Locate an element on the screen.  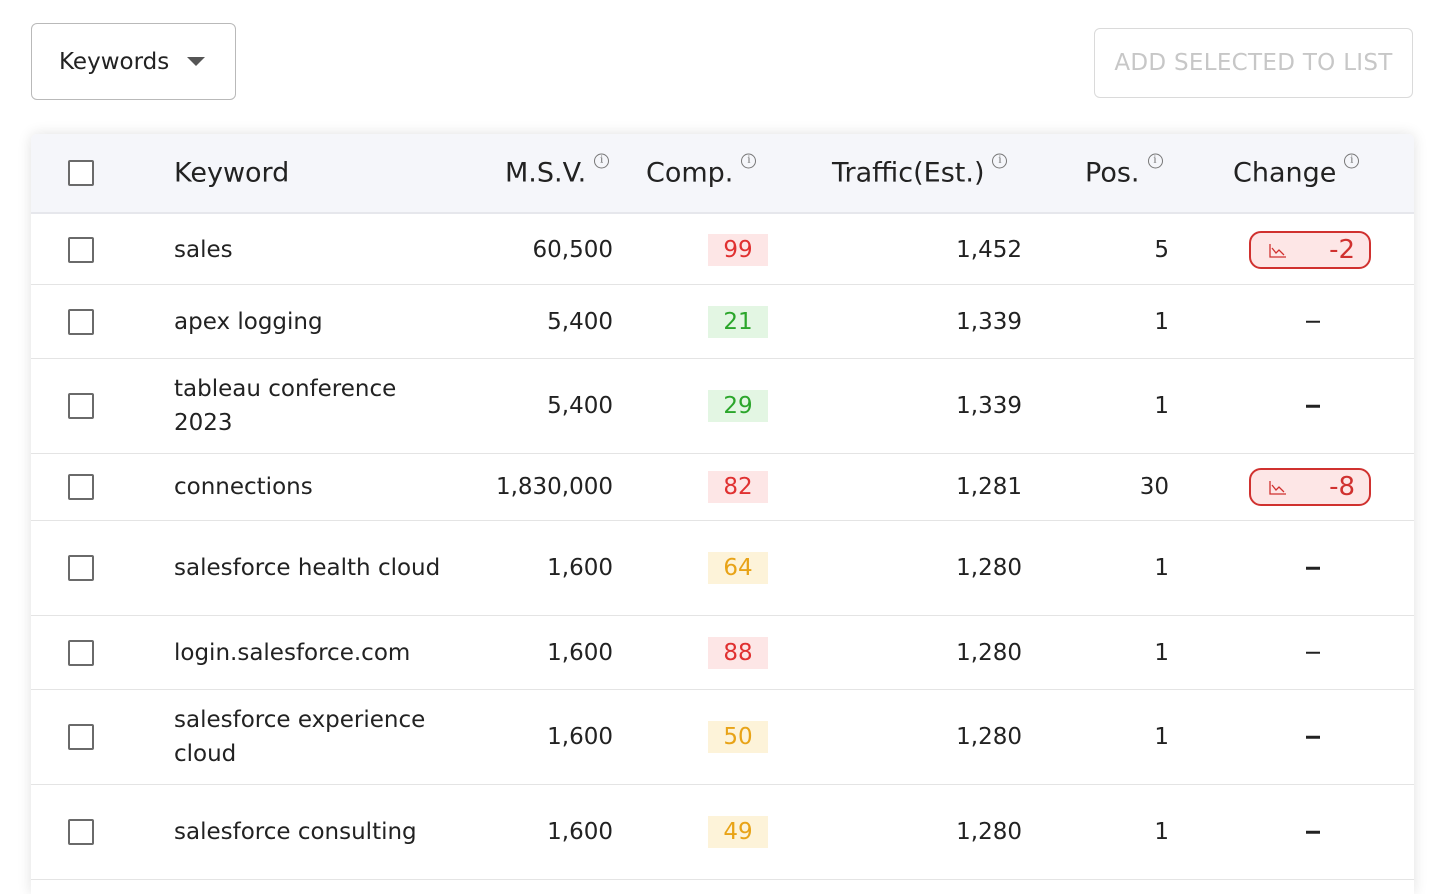
comp-badge: 82 is located at coordinates (738, 487).